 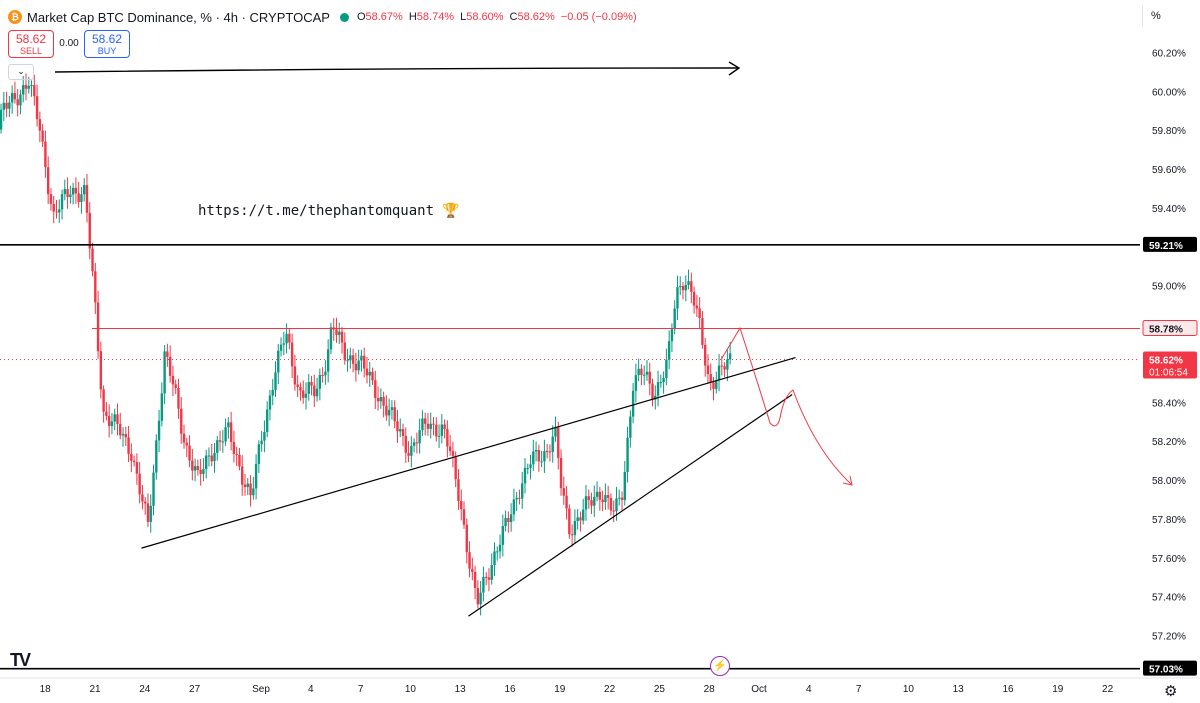 I want to click on x-tick-label: 10, so click(x=909, y=689).